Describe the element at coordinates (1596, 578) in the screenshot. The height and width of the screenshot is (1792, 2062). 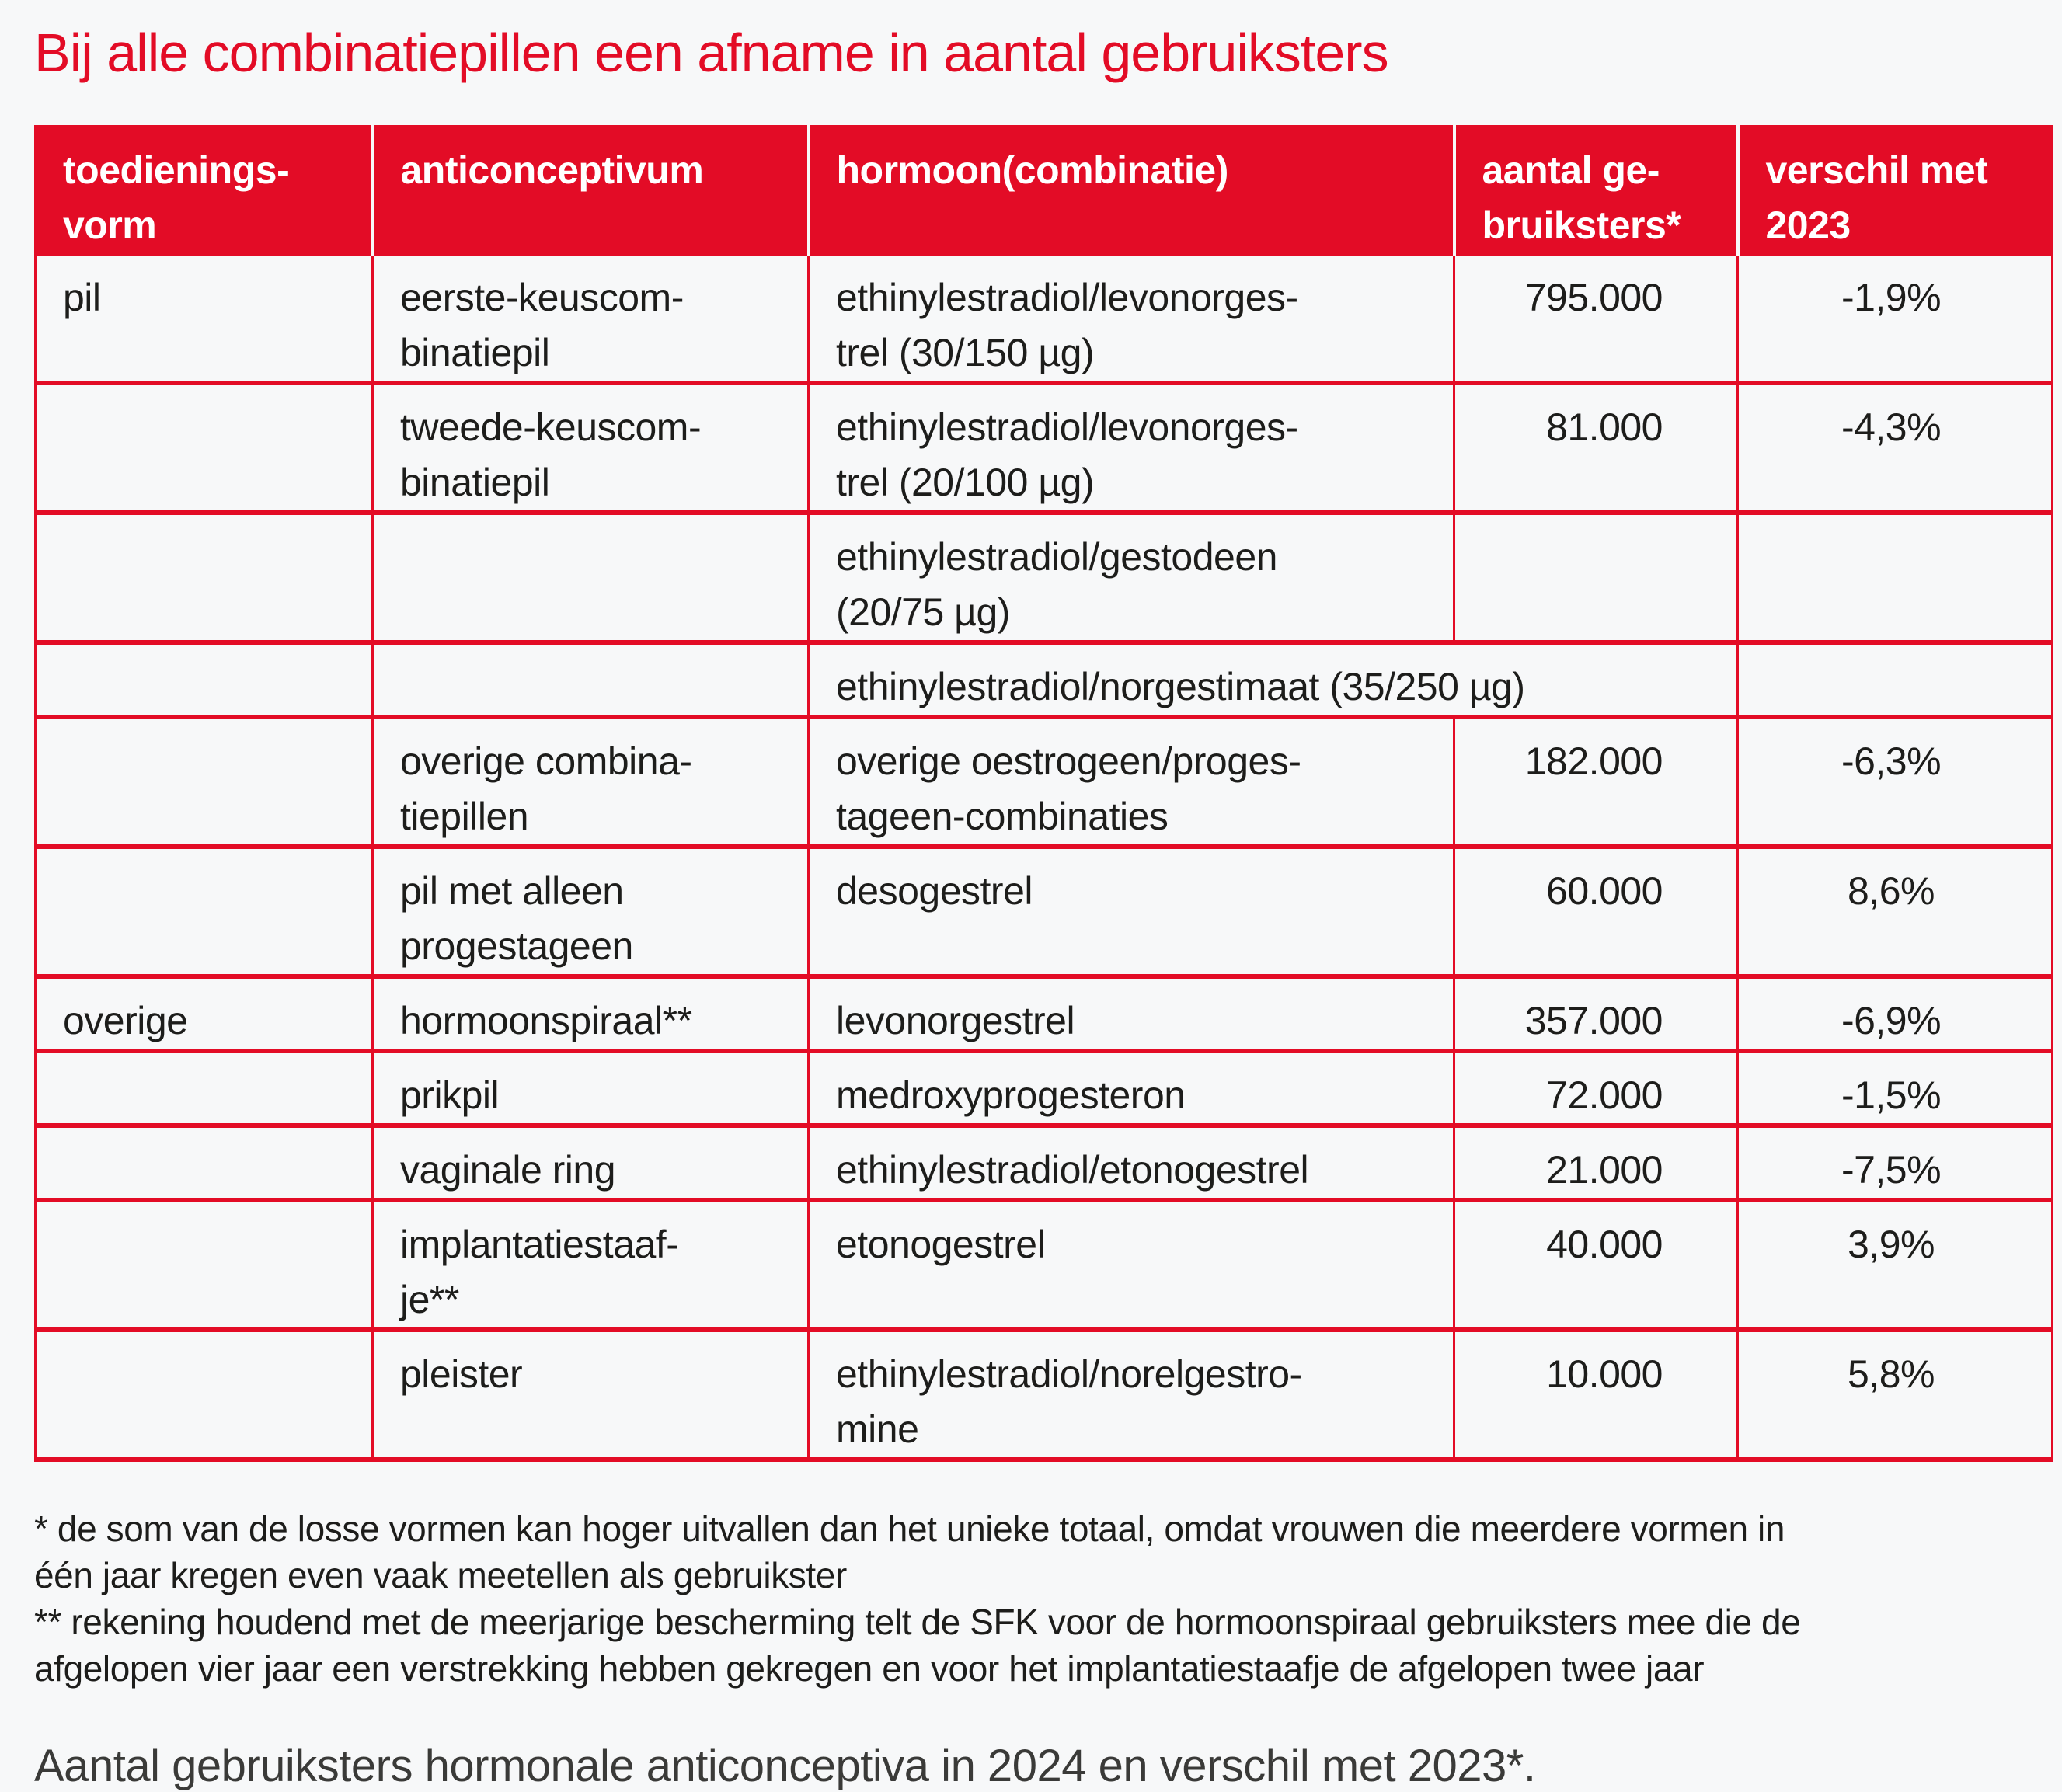
I see `cell-aantal` at that location.